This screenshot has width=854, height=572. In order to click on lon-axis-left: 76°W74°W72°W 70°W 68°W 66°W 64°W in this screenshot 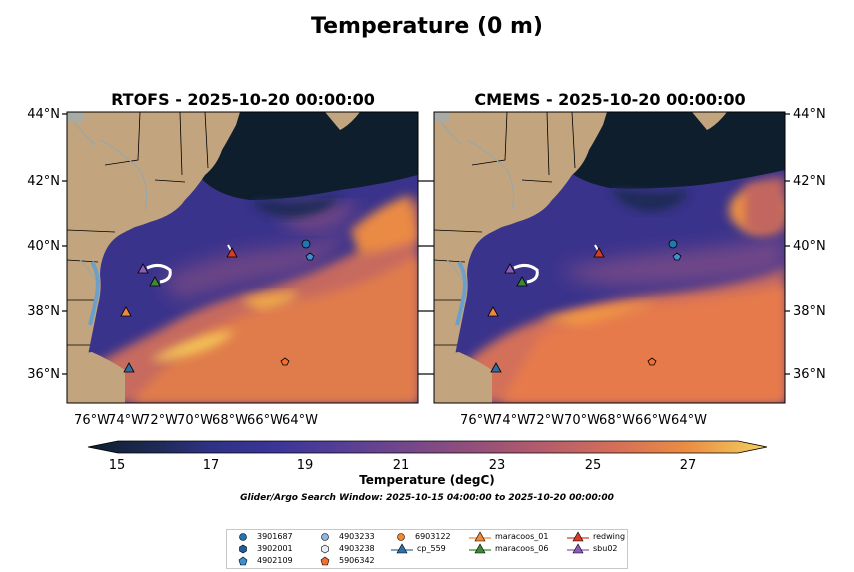, I will do `click(196, 420)`.